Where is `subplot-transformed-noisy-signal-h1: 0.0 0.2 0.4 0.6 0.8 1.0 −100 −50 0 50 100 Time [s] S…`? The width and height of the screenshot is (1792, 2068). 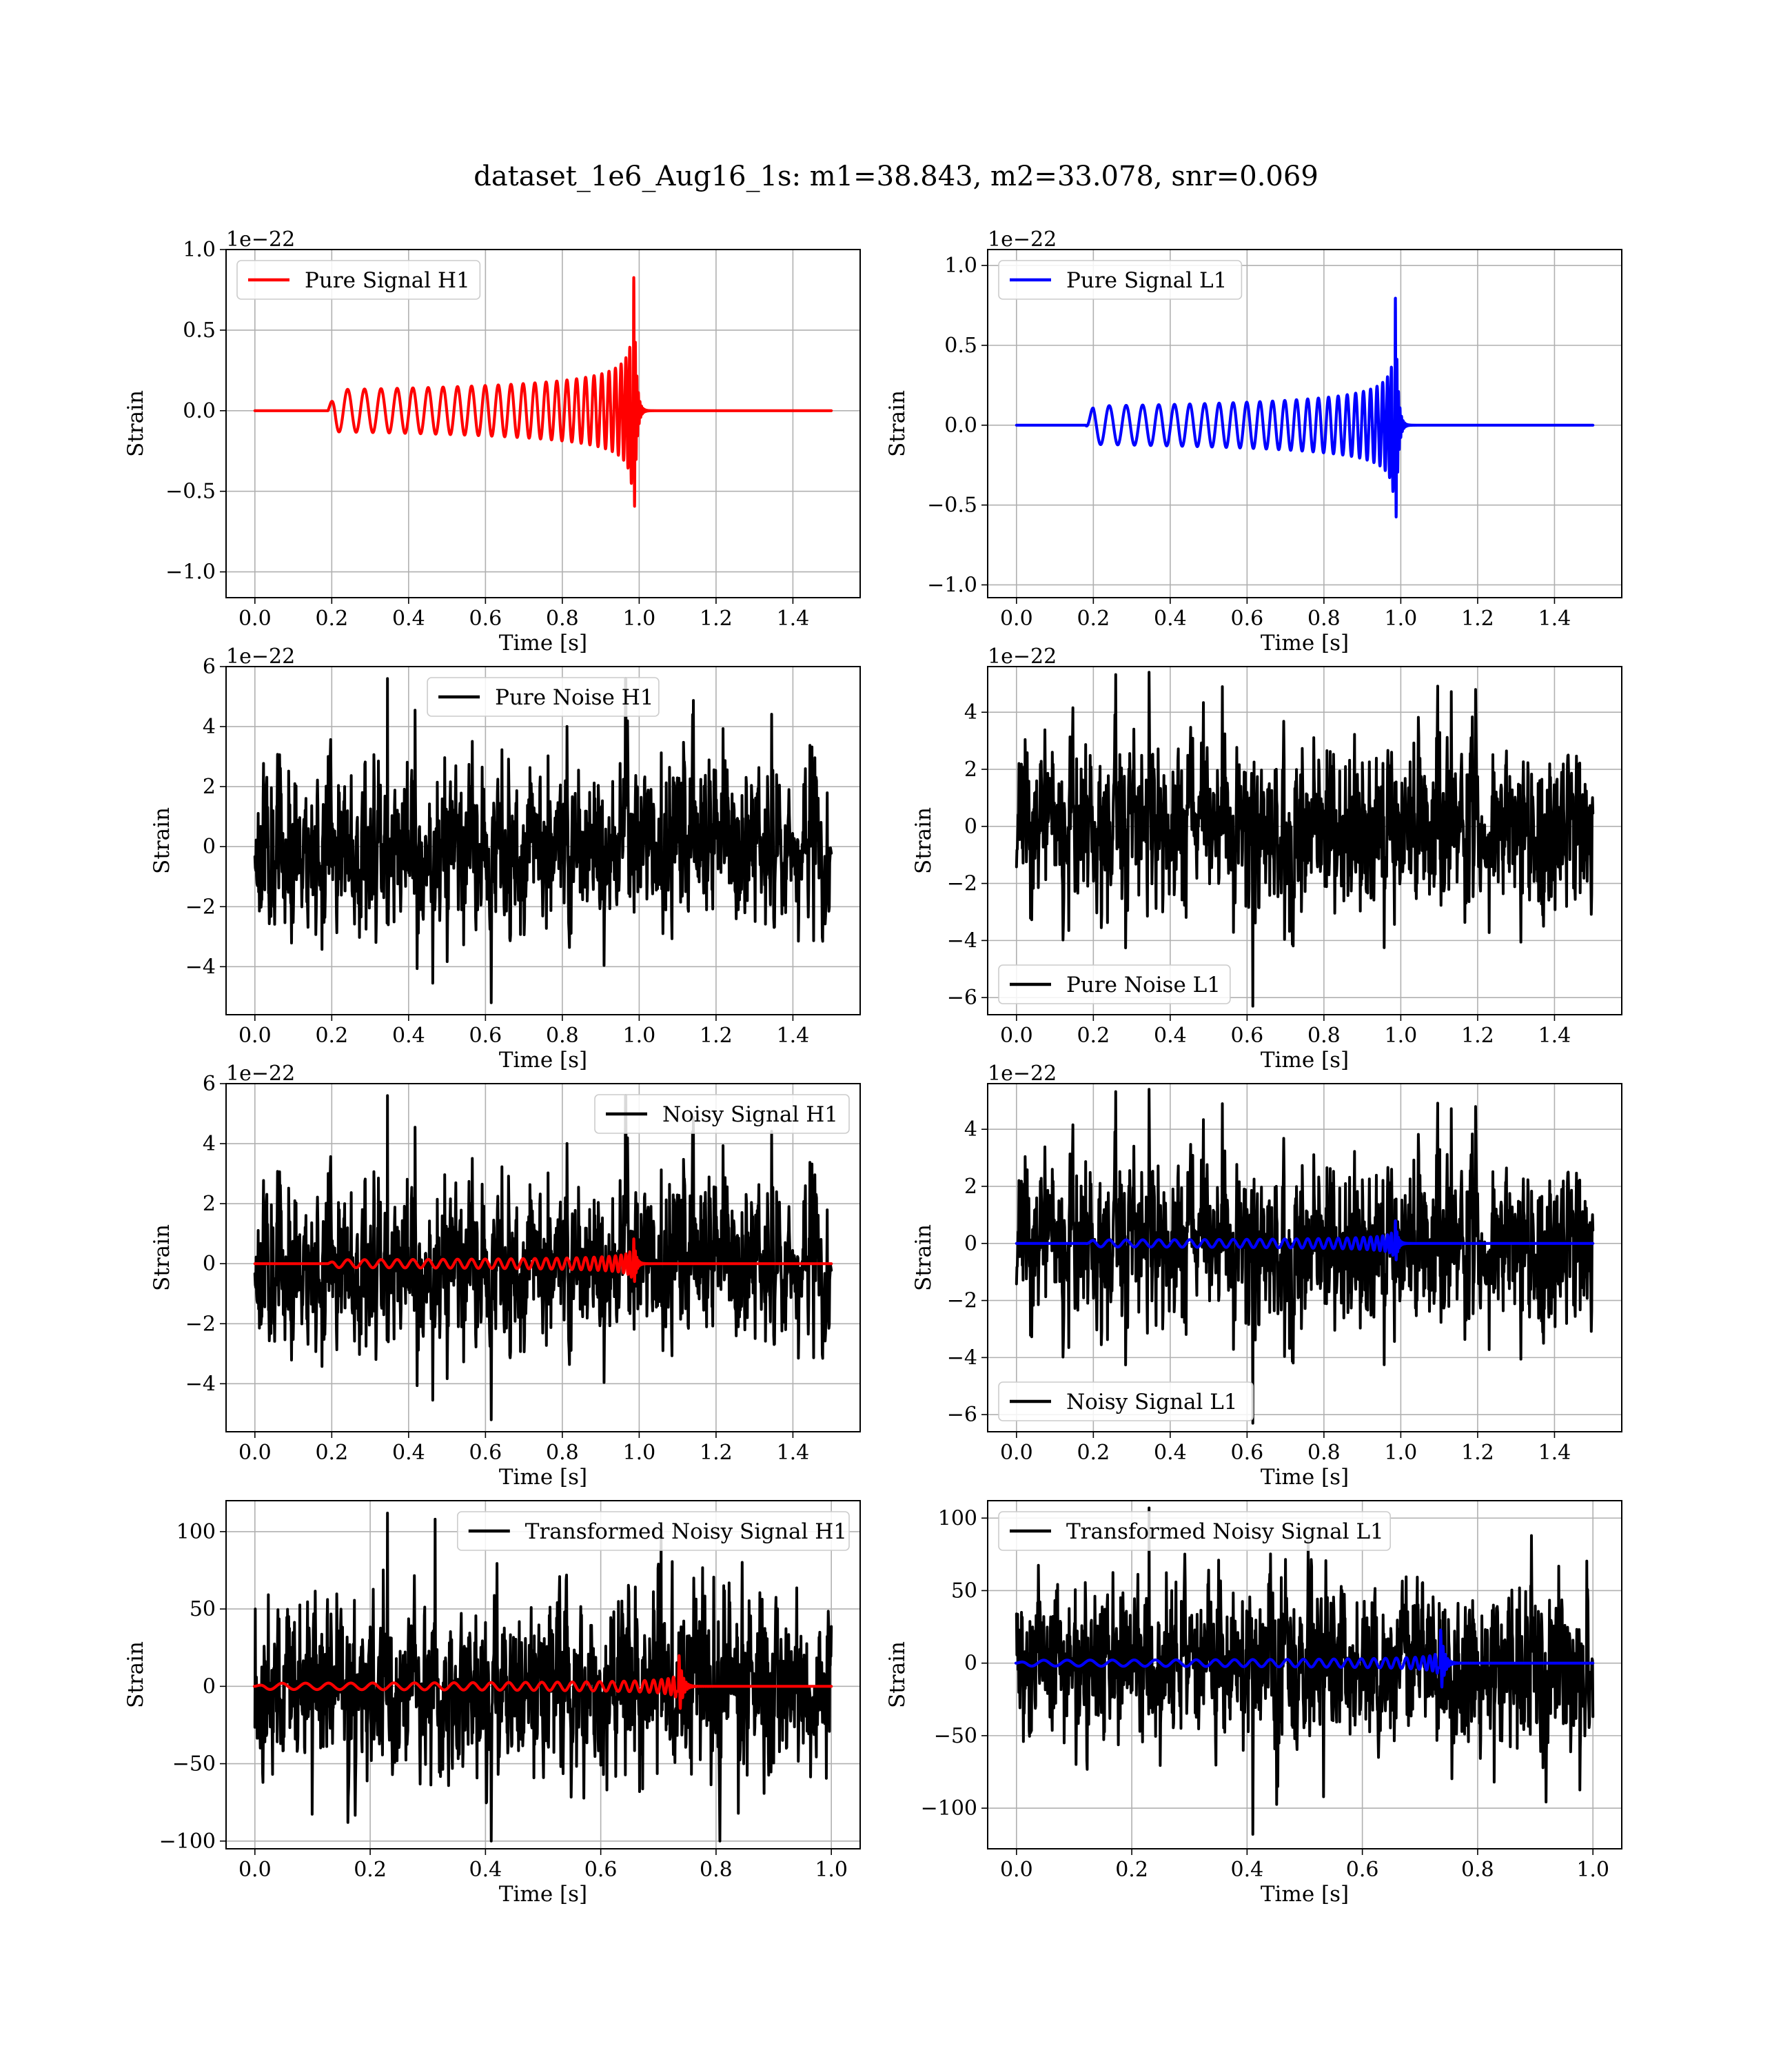 subplot-transformed-noisy-signal-h1: 0.0 0.2 0.4 0.6 0.8 1.0 −100 −50 0 50 100 Time [s] S… is located at coordinates (492, 1703).